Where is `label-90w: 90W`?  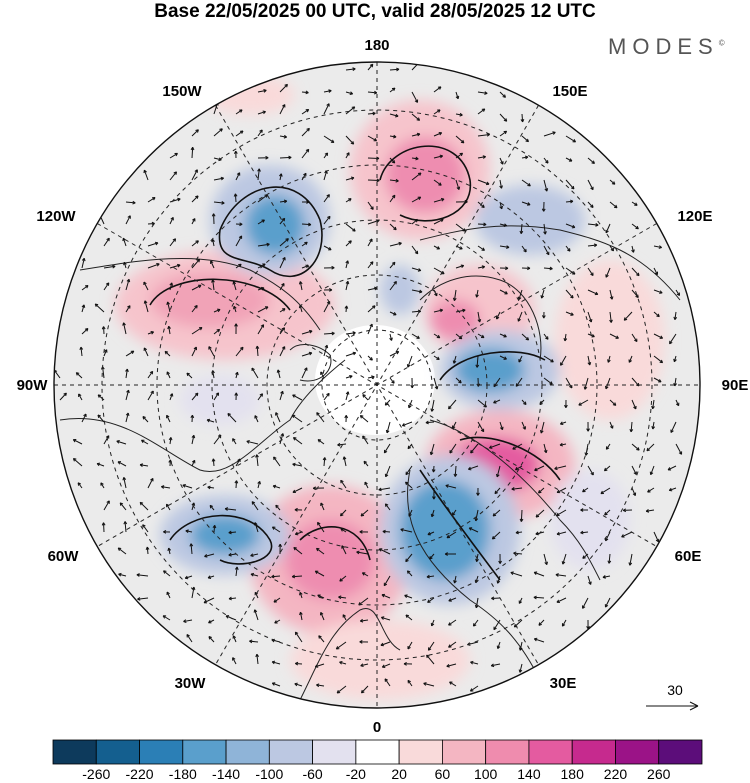 label-90w: 90W is located at coordinates (33, 385).